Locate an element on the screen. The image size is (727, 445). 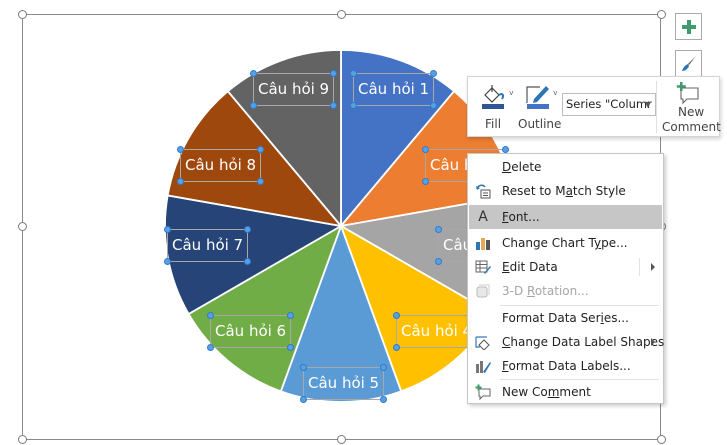
data-label-7: Câu hỏi 7 is located at coordinates (208, 245).